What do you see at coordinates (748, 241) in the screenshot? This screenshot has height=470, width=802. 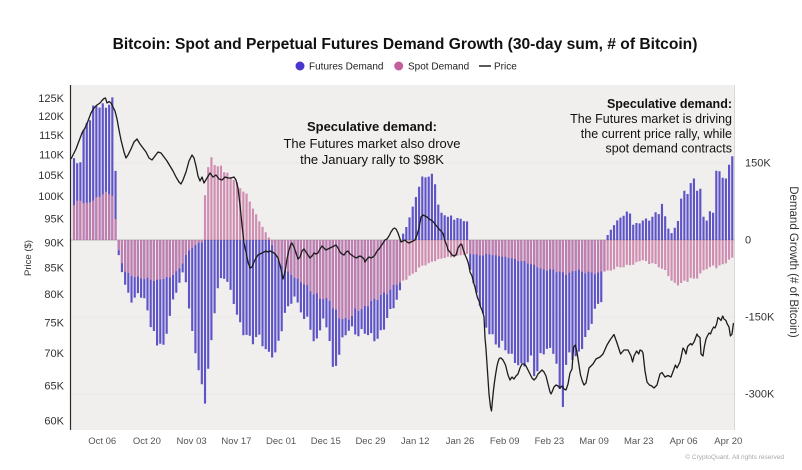 I see `svg-text: 0` at bounding box center [748, 241].